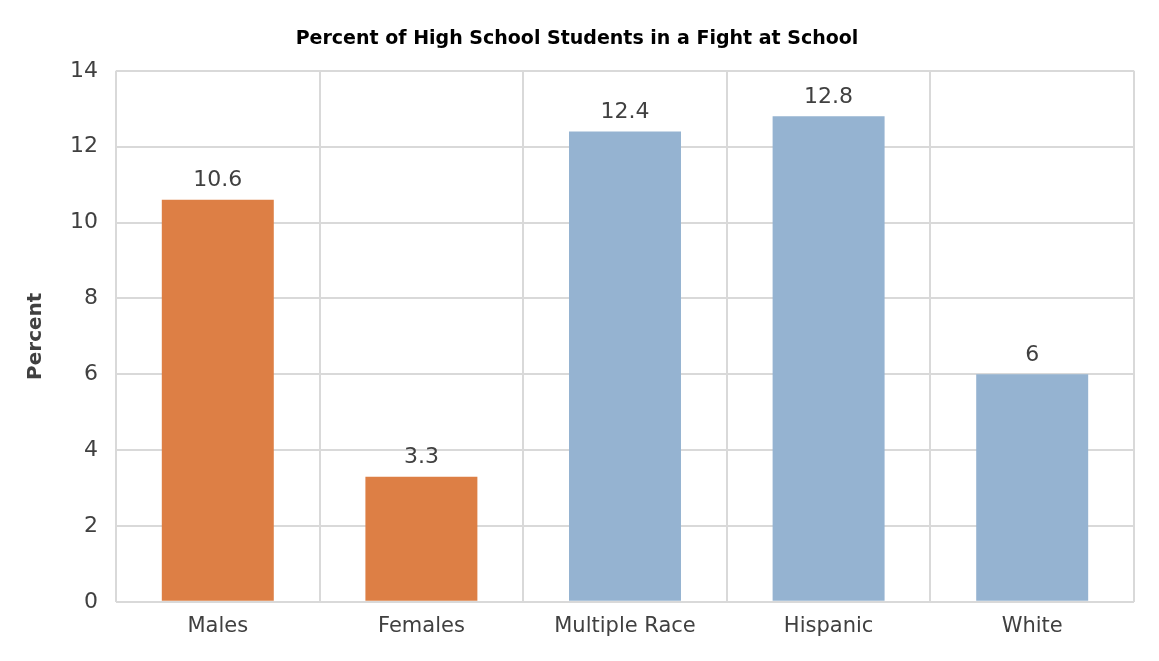  Describe the element at coordinates (34, 336) in the screenshot. I see `y-axis-title: Percent` at that location.